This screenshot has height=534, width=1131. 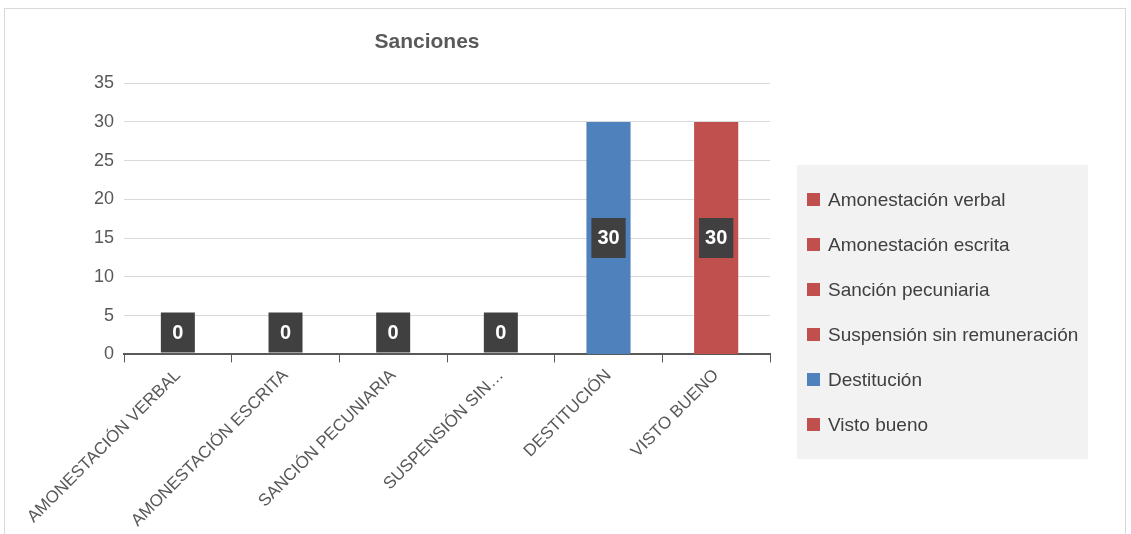 What do you see at coordinates (104, 82) in the screenshot?
I see `y-tick-label: 35` at bounding box center [104, 82].